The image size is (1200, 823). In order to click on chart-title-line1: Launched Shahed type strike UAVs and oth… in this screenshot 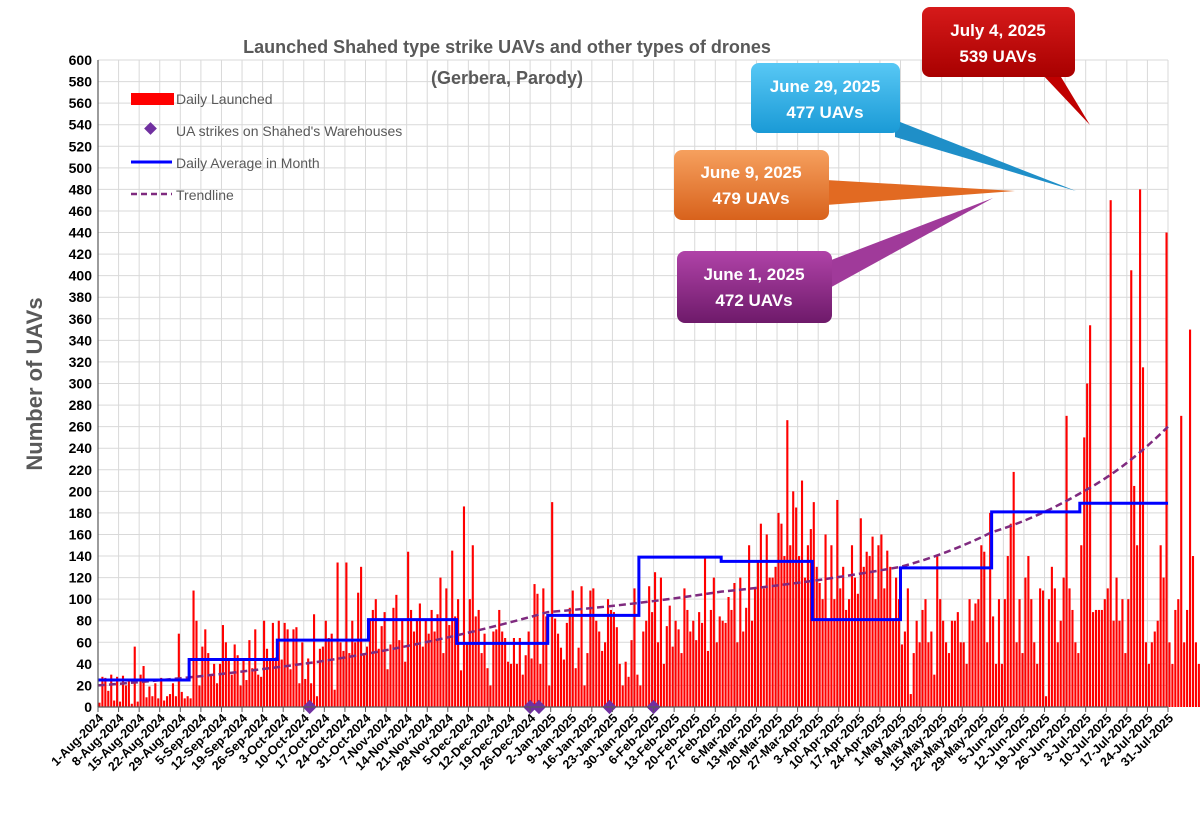, I will do `click(507, 47)`.